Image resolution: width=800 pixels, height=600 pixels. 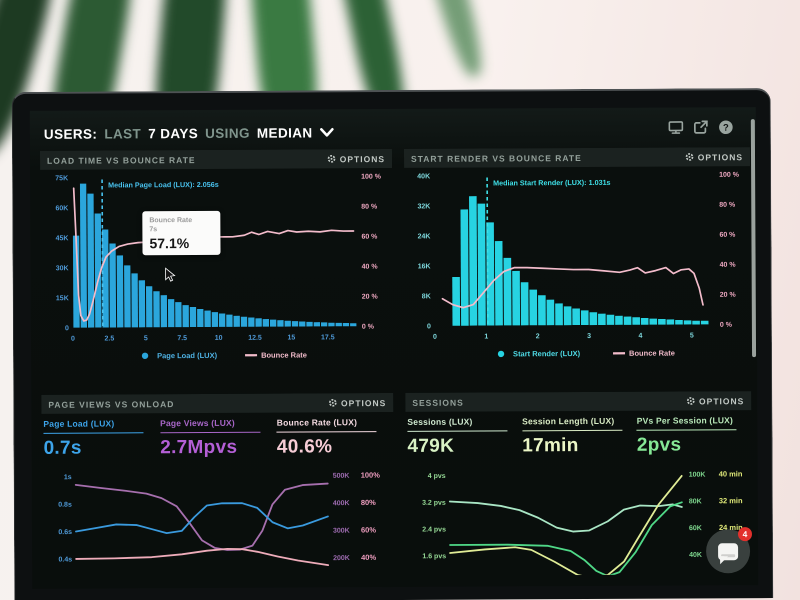 What do you see at coordinates (445, 40) in the screenshot?
I see `plant-leaf` at bounding box center [445, 40].